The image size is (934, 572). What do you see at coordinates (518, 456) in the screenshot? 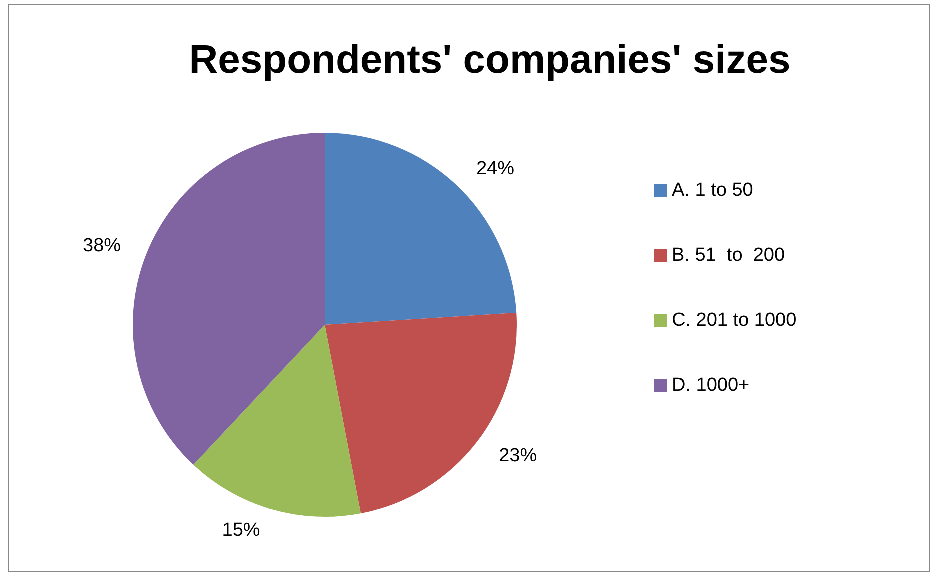
I see `data-label: 23%` at bounding box center [518, 456].